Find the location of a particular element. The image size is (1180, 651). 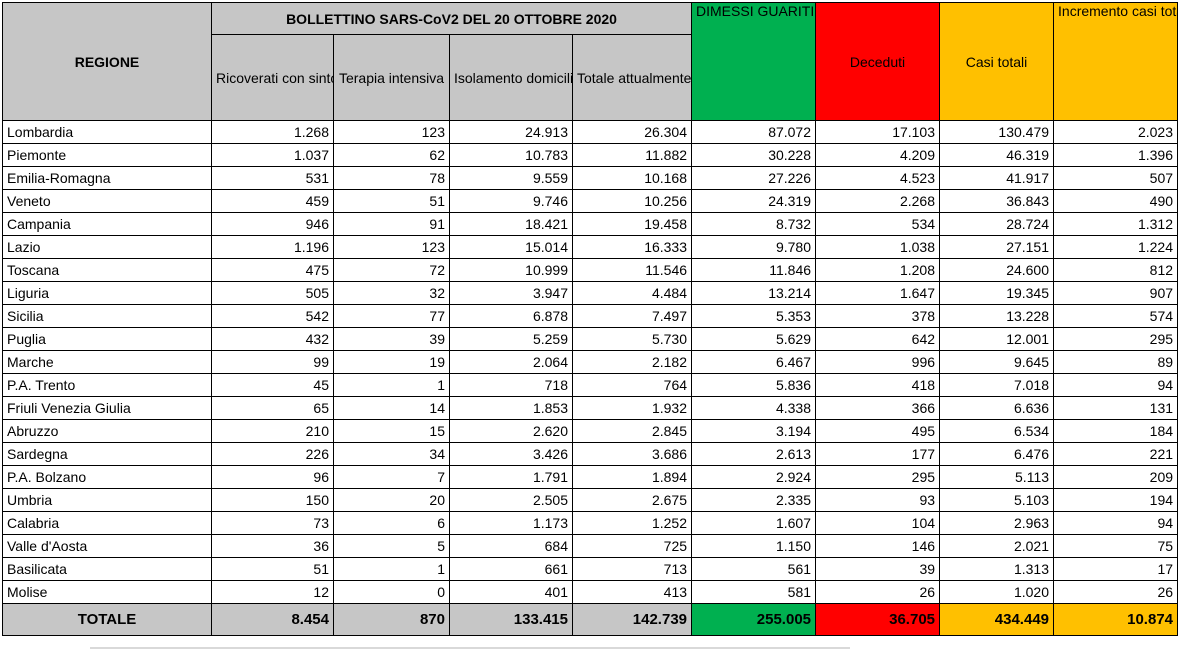

header-totale-positivi: Totale attualmente positivi is located at coordinates (632, 77).